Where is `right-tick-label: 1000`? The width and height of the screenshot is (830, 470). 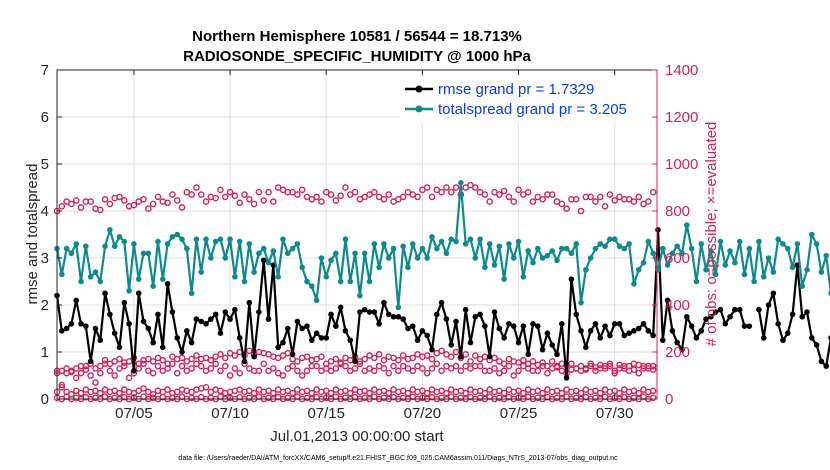
right-tick-label: 1000 is located at coordinates (681, 164).